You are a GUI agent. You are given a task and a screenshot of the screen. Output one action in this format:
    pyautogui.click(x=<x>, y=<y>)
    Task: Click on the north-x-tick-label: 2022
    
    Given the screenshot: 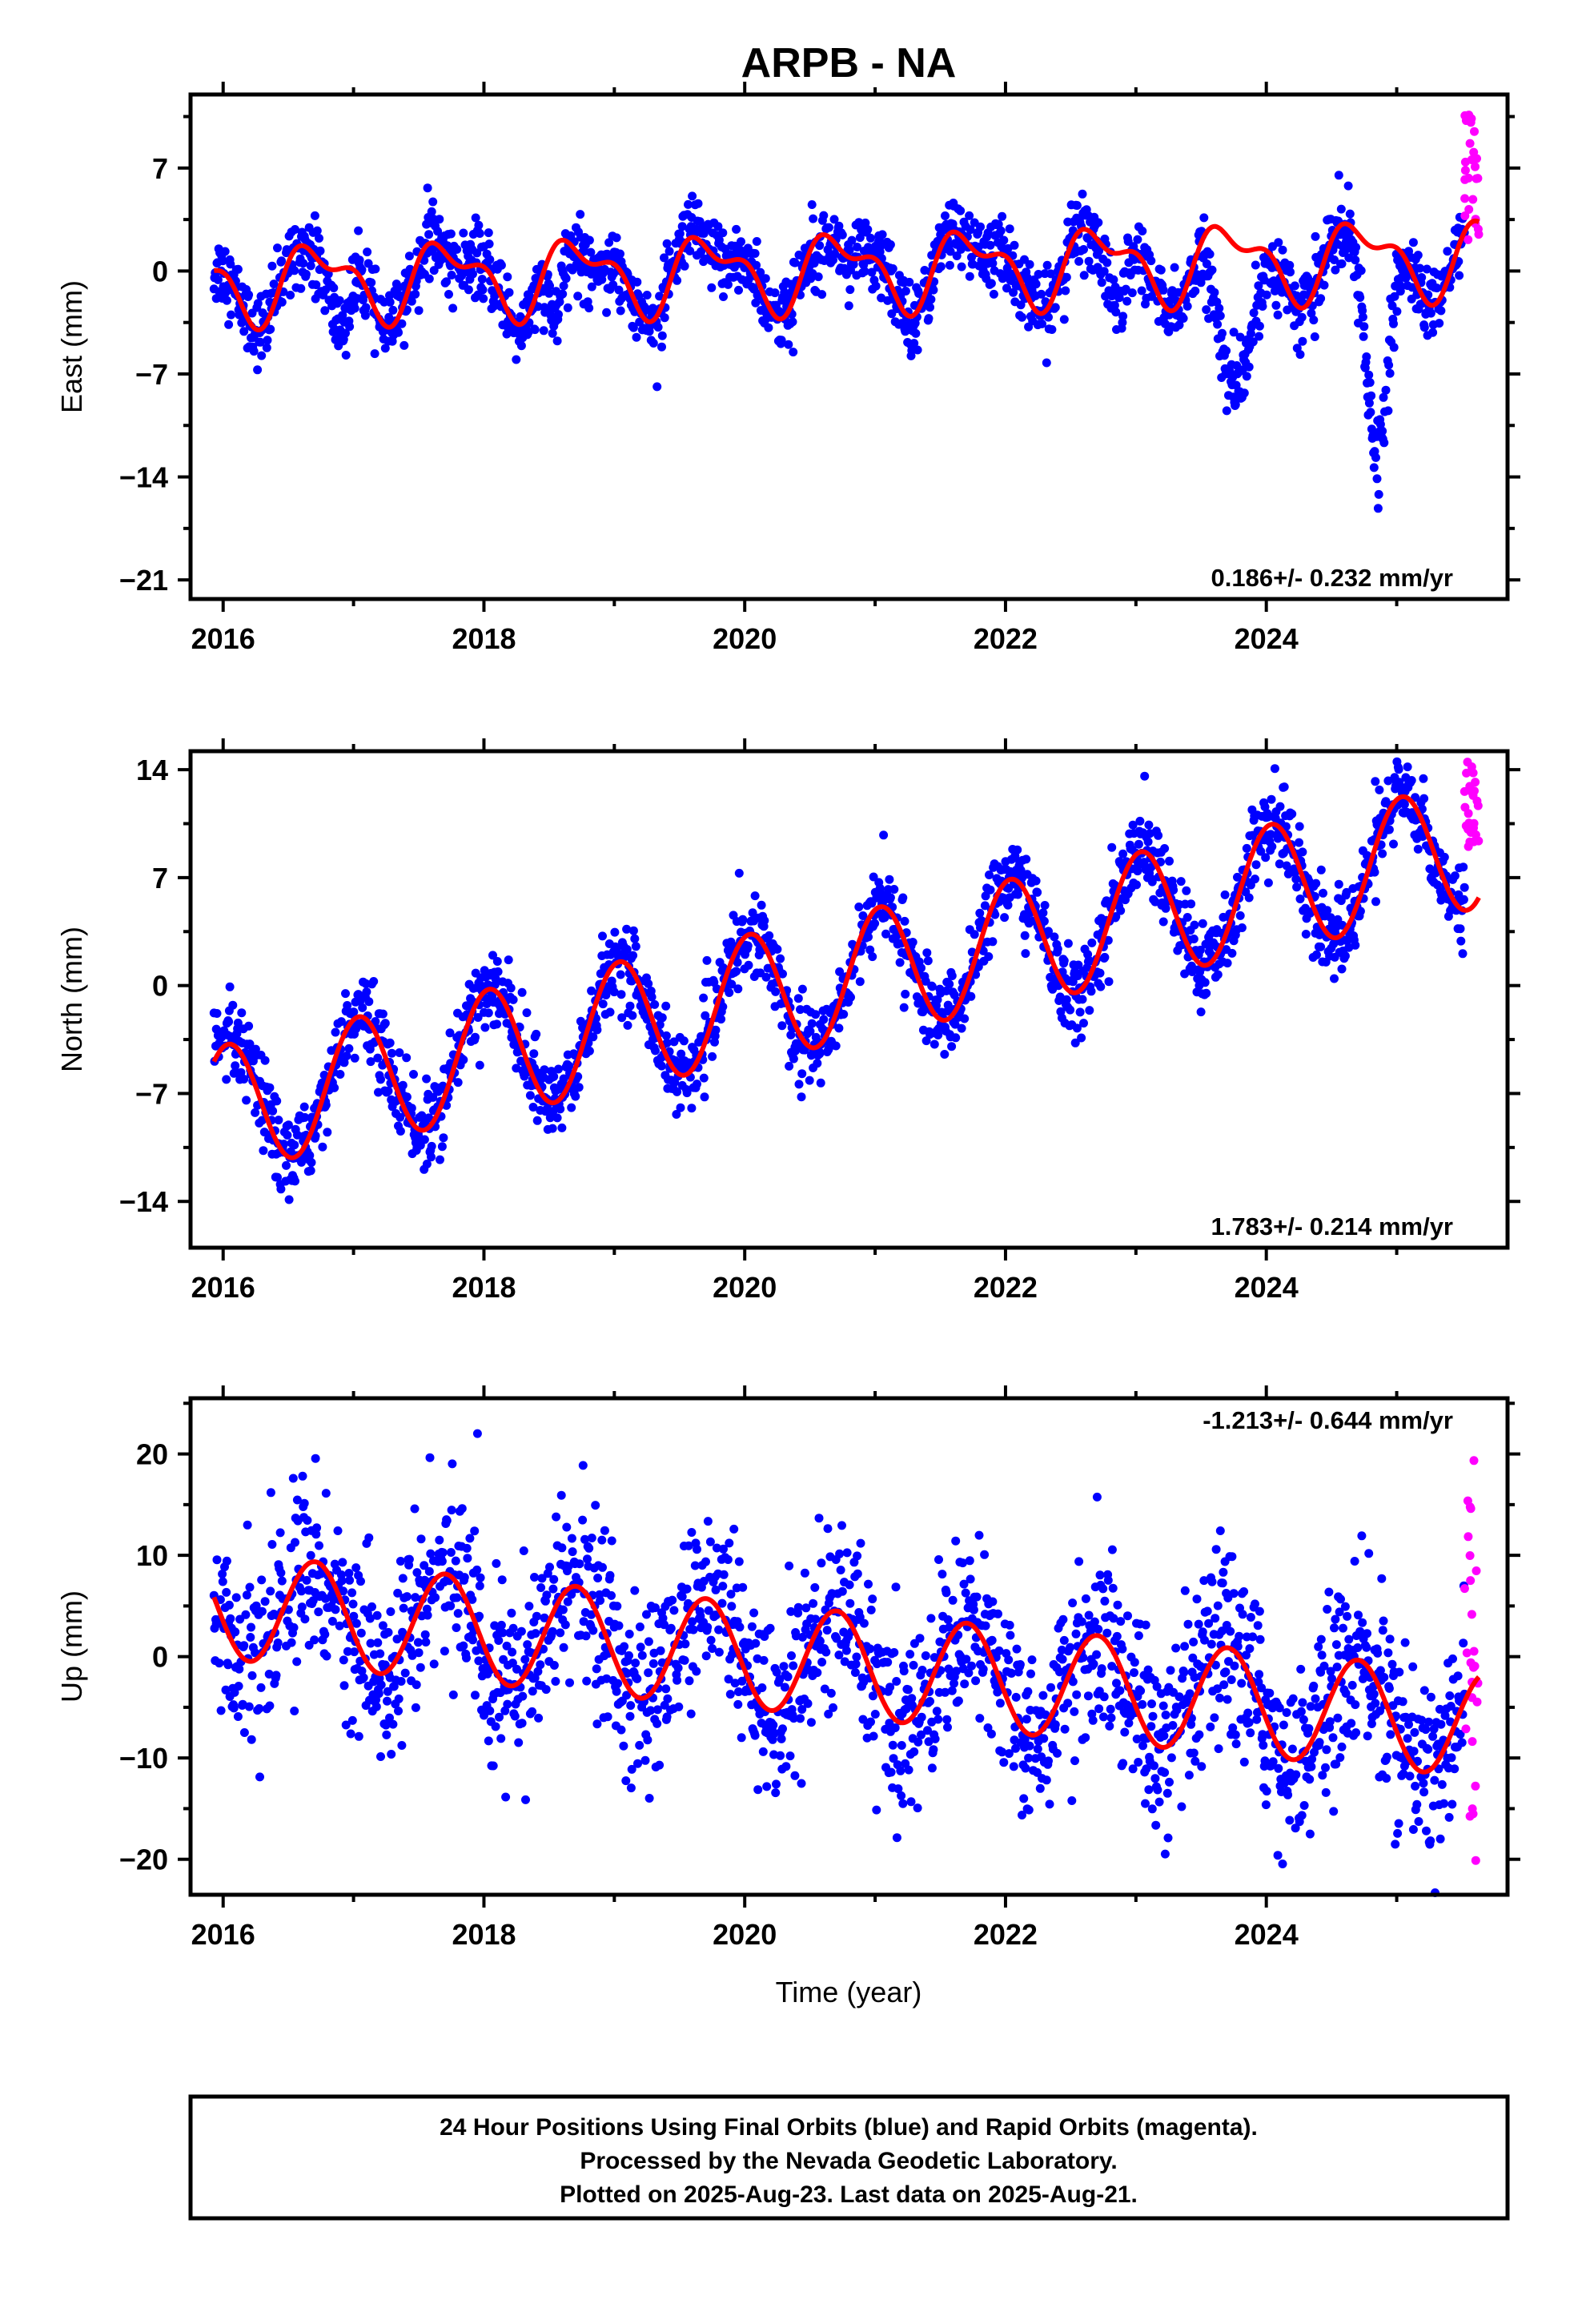 What is the action you would take?
    pyautogui.click(x=1006, y=1287)
    